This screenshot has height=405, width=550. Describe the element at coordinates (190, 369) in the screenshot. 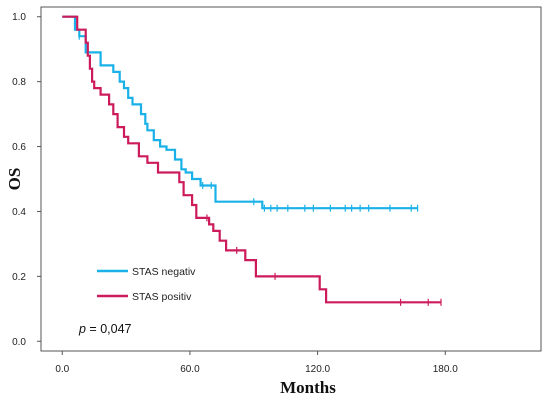

I see `x-tick-label: 60.0` at that location.